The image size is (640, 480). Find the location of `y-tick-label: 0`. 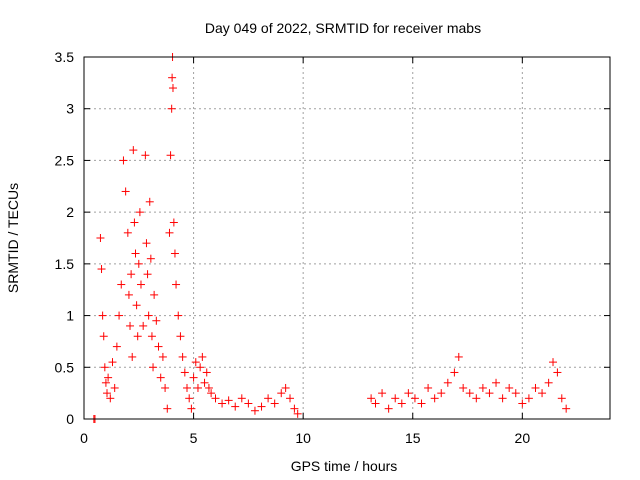

y-tick-label: 0 is located at coordinates (70, 419).